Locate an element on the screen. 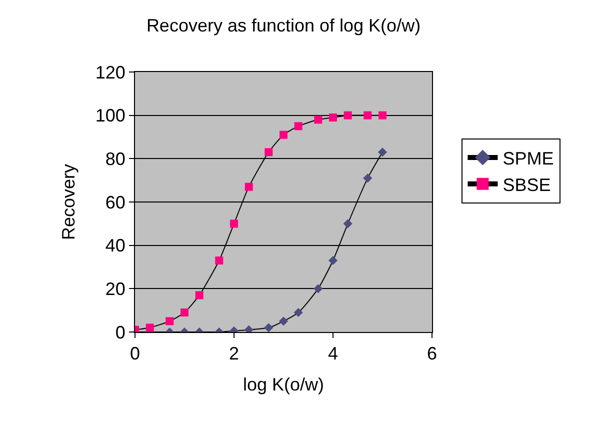 The width and height of the screenshot is (601, 423). x-tick-label: 6 is located at coordinates (432, 354).